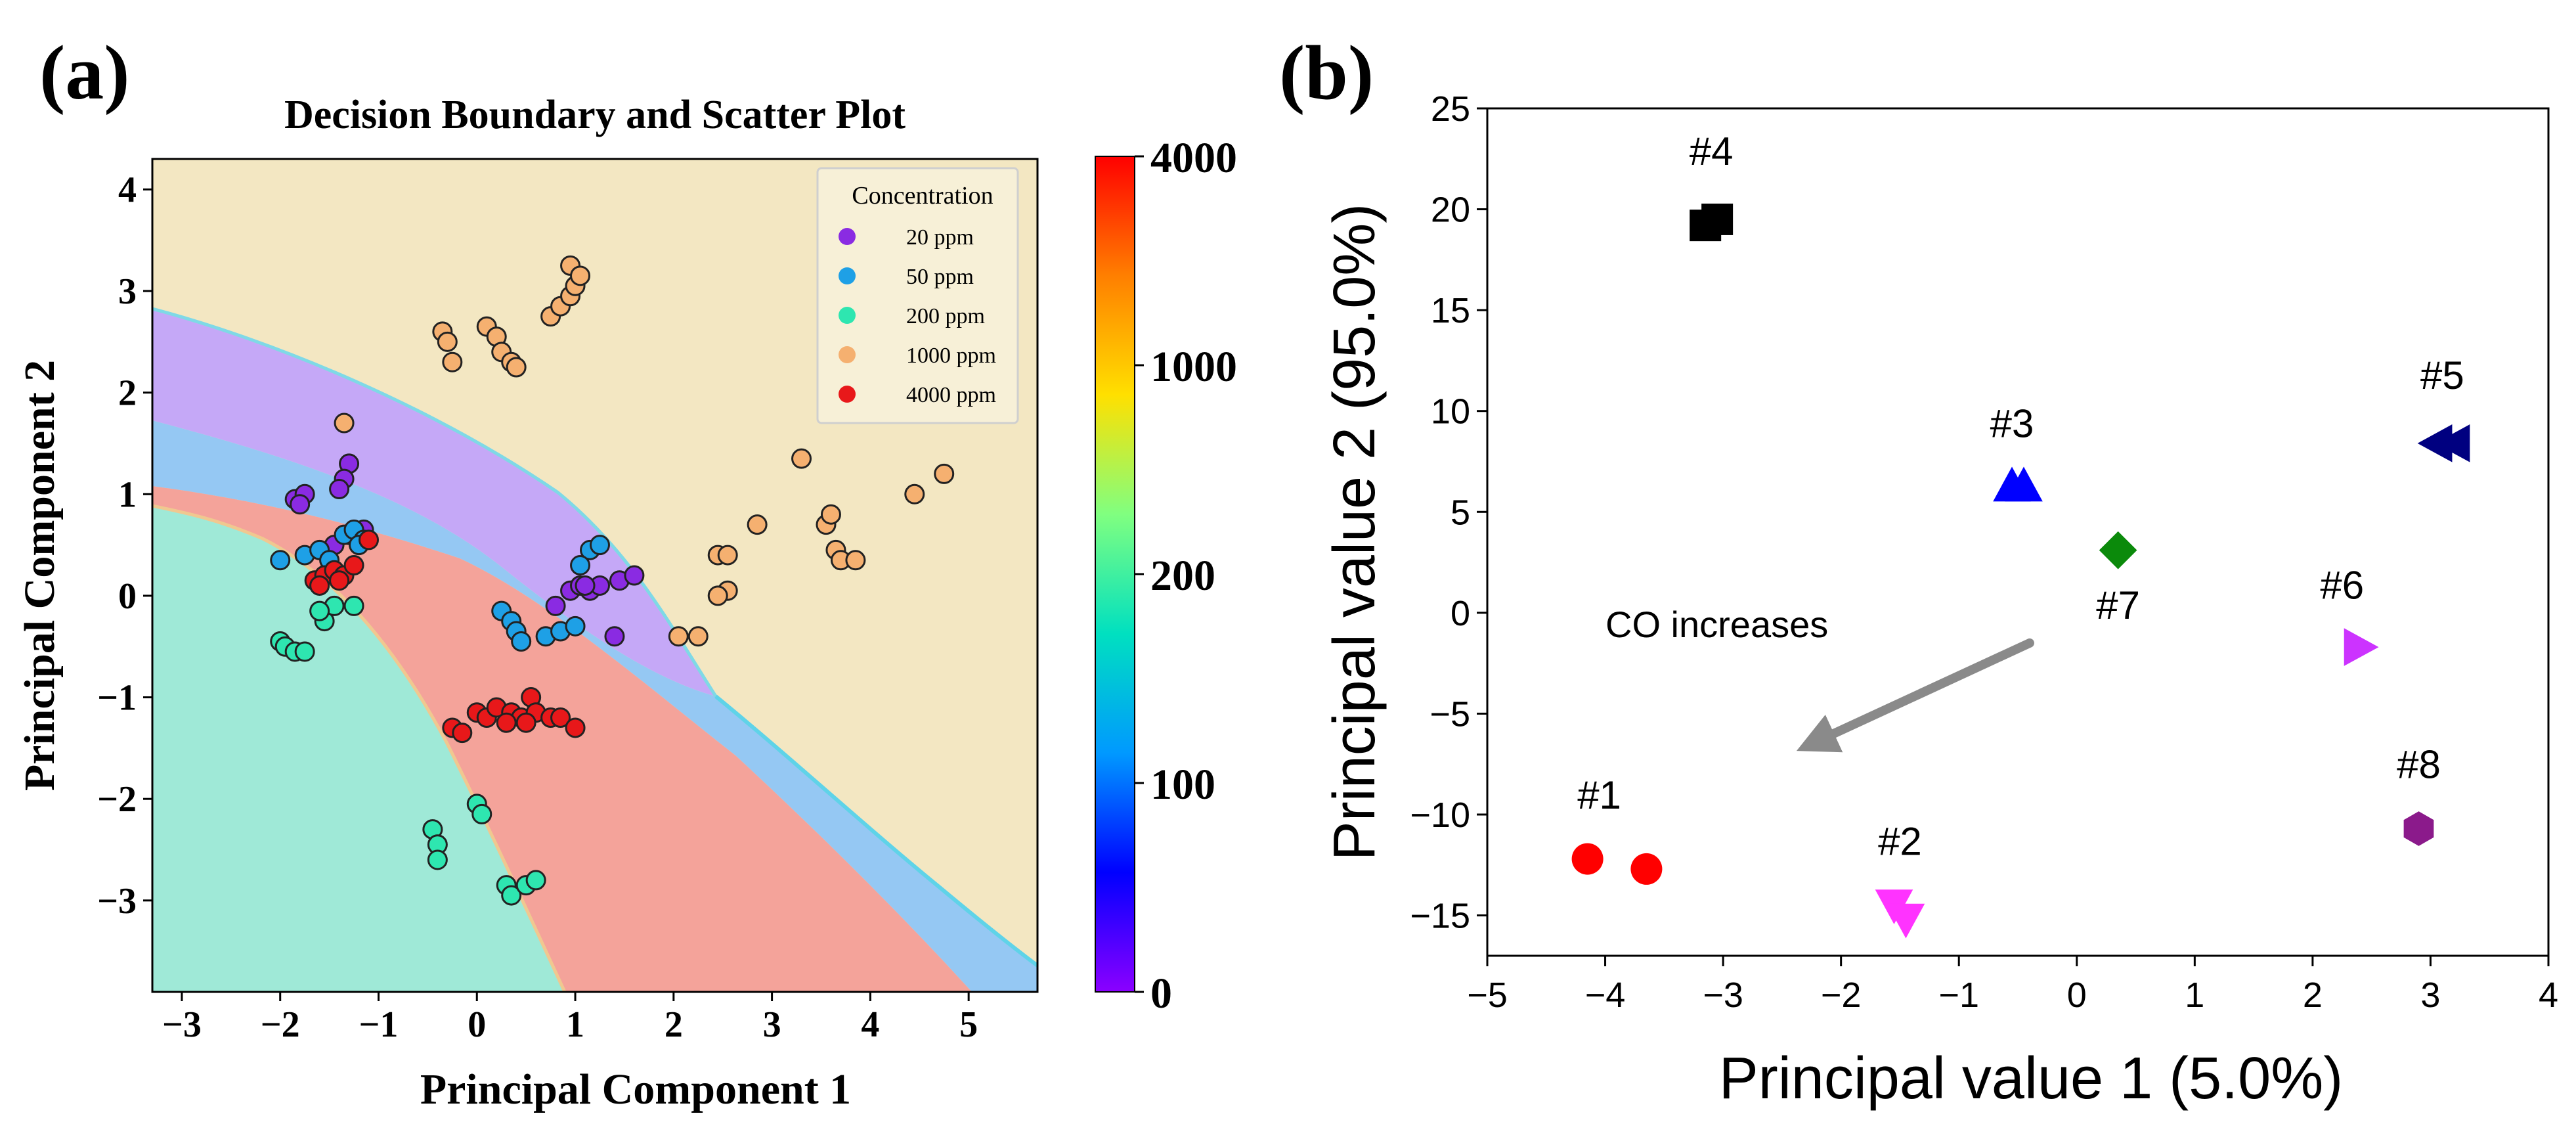 This screenshot has height=1141, width=2576. I want to click on panel-b-ytick-label: 10, so click(1451, 412).